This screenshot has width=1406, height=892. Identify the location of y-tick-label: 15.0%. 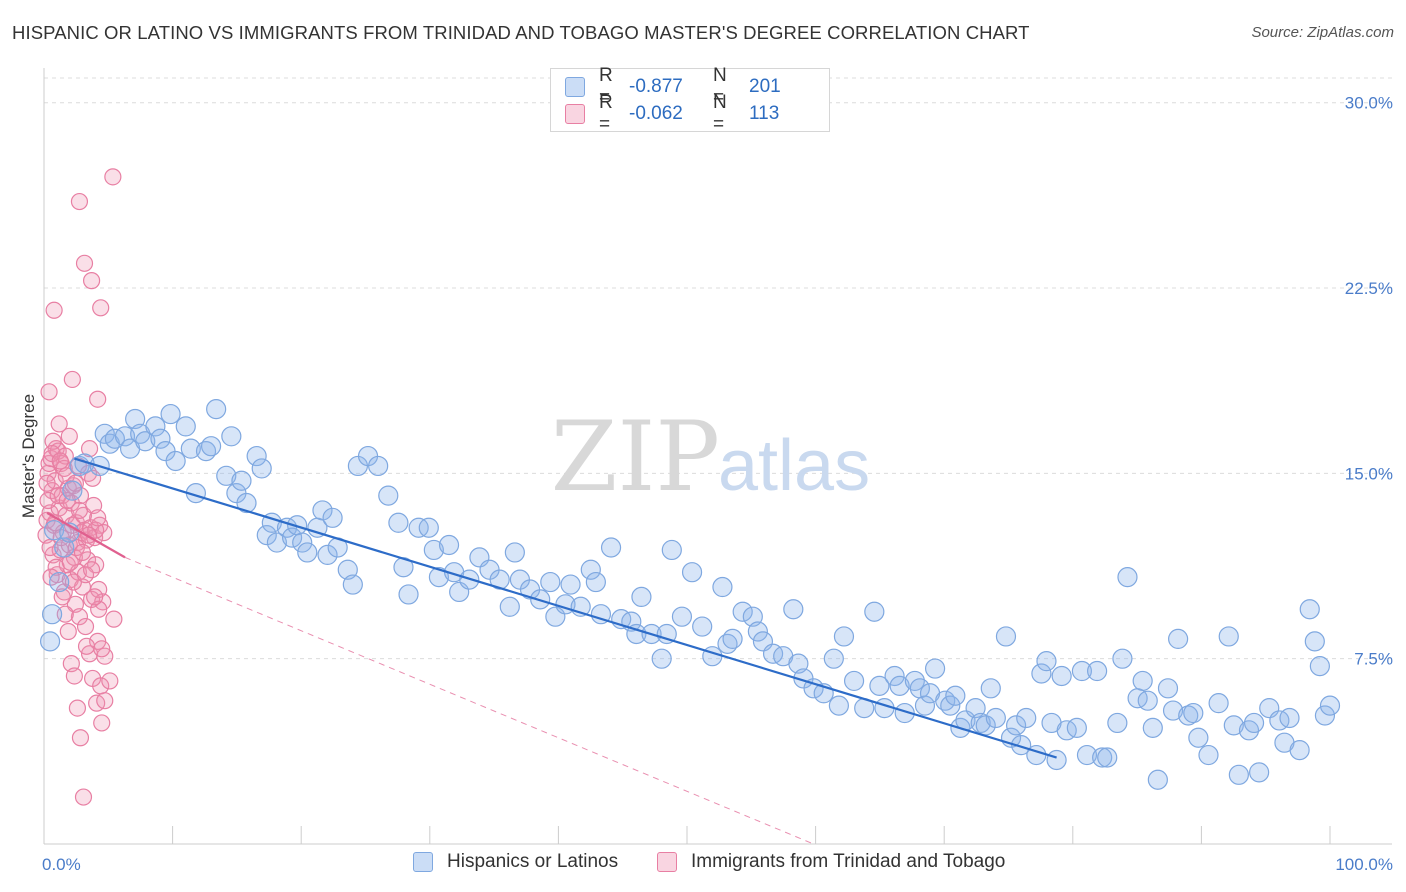
(1369, 473).